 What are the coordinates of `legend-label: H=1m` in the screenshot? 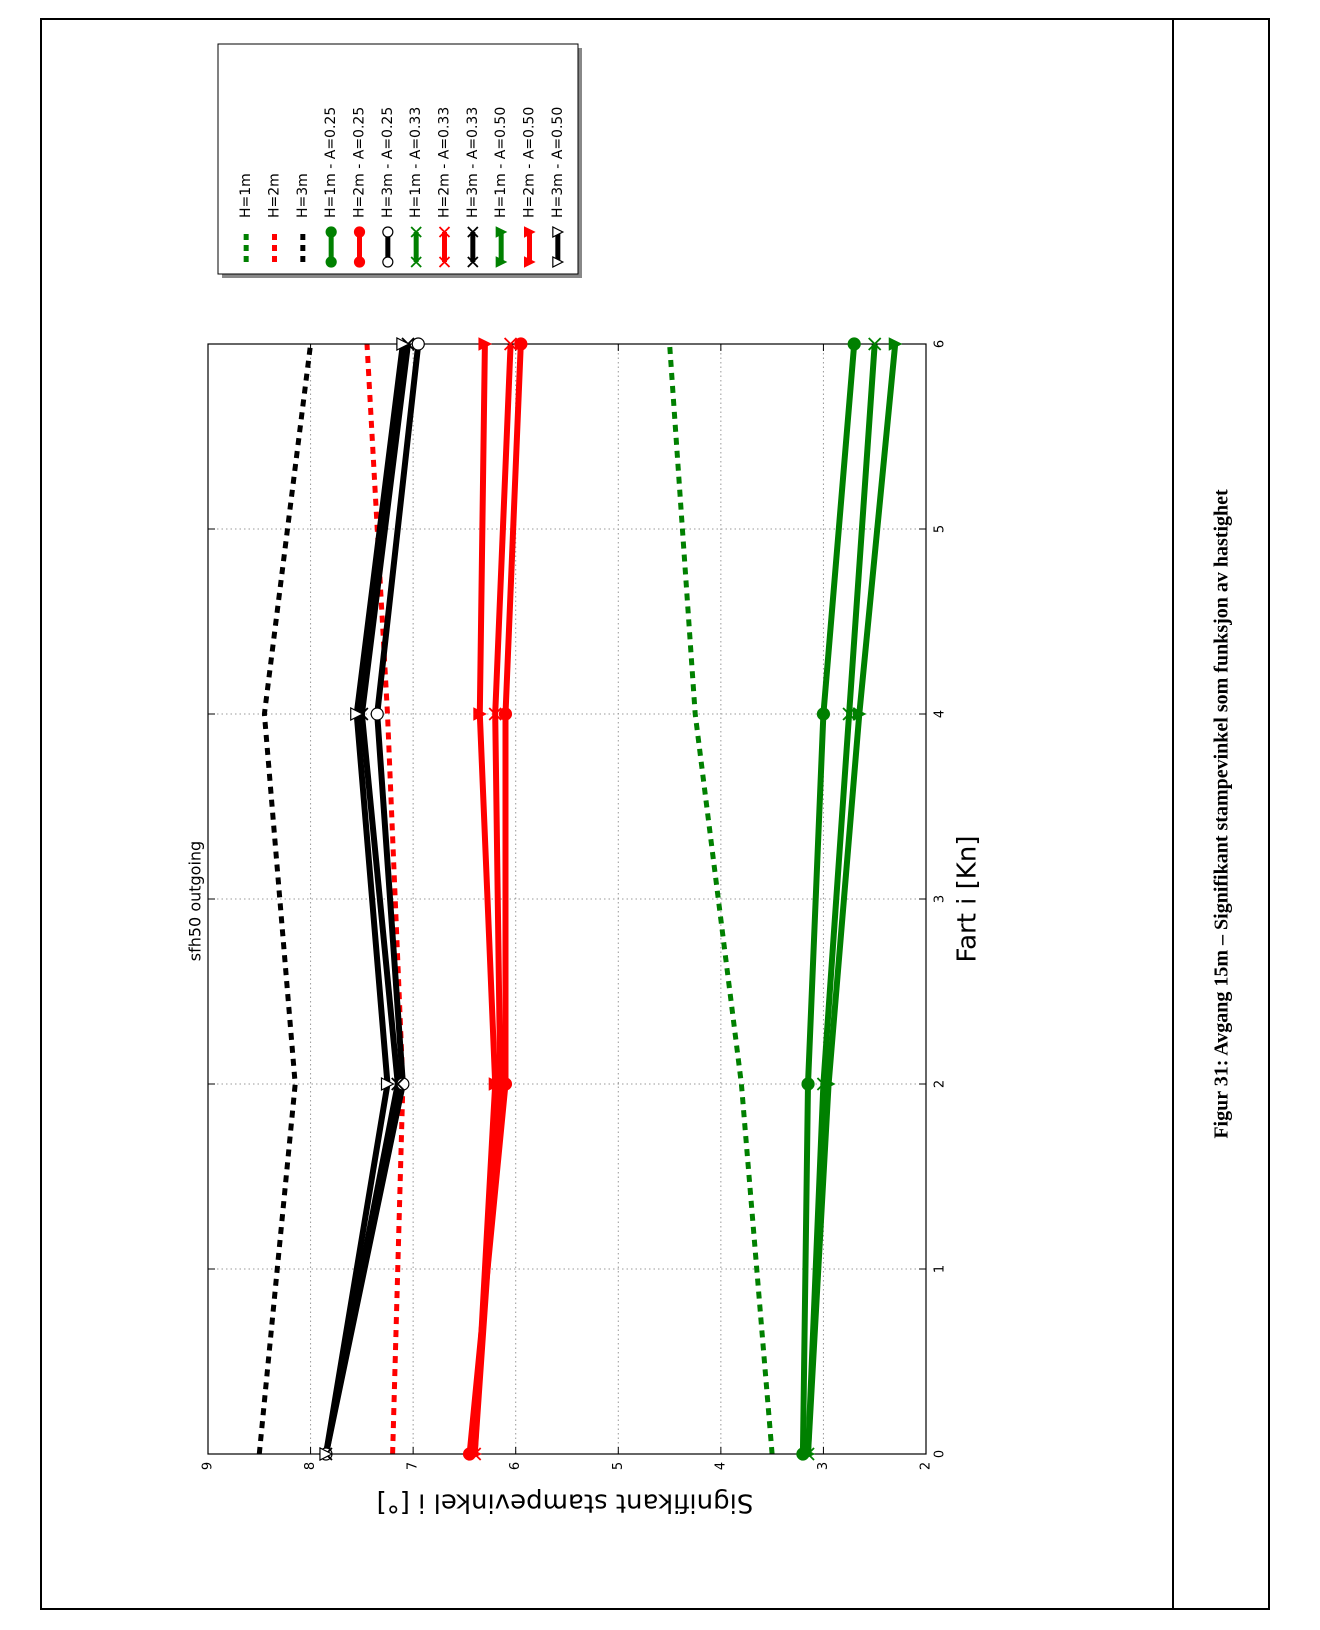 It's located at (246, 195).